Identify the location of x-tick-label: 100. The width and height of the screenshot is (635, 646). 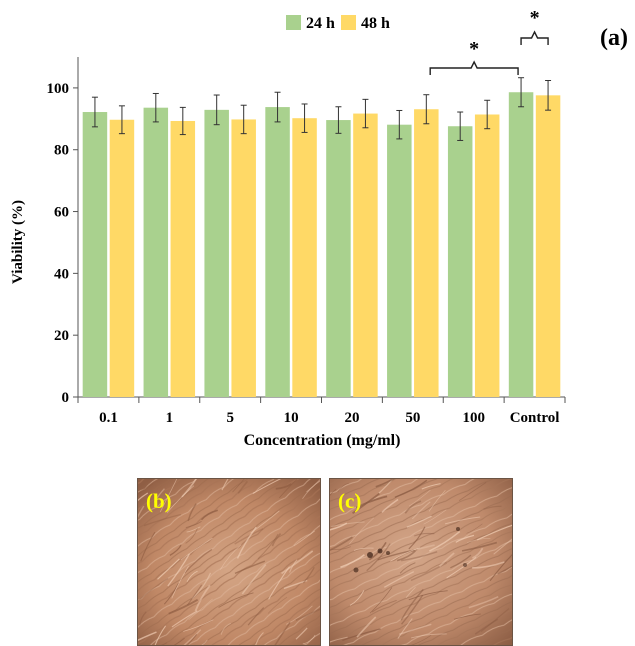
(473, 418).